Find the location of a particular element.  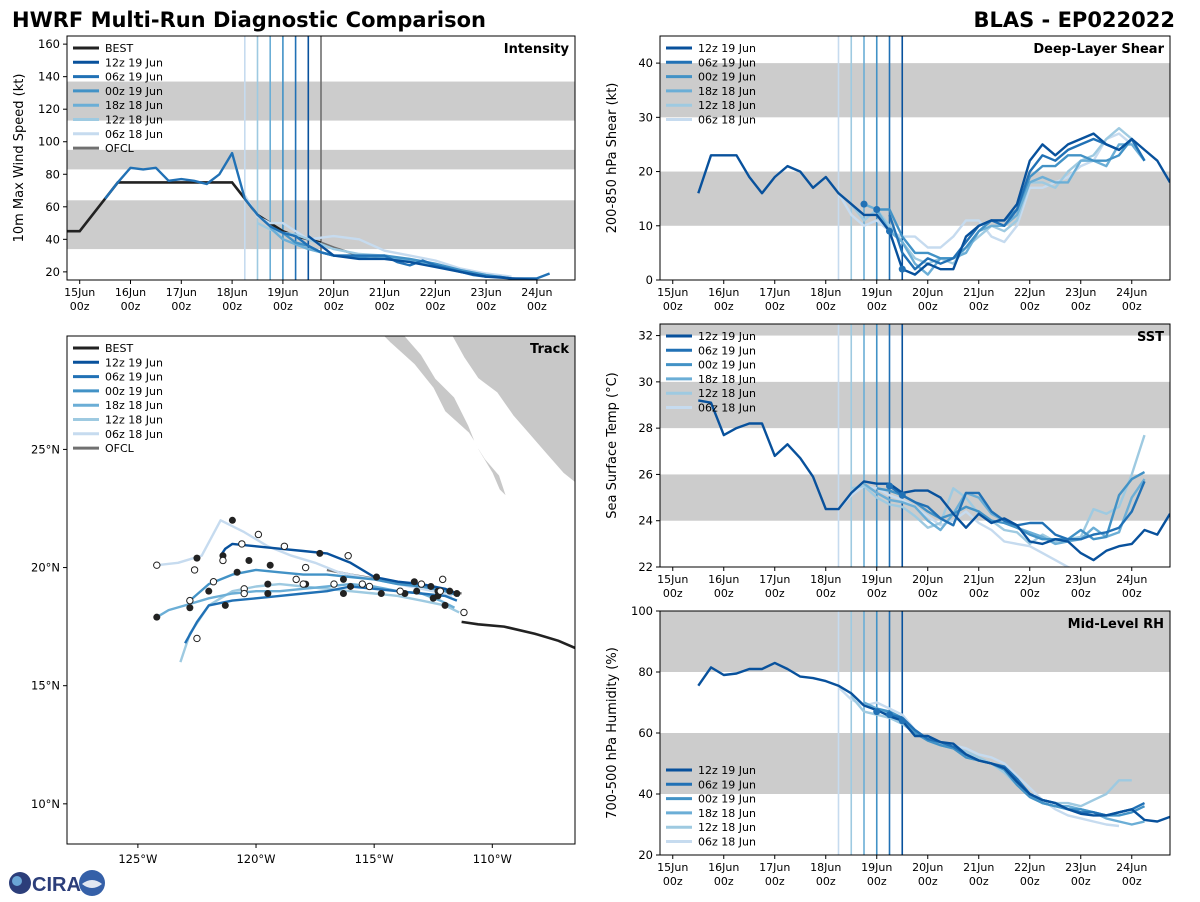

panel-title: Deep-Layer Shear is located at coordinates (1098, 49).